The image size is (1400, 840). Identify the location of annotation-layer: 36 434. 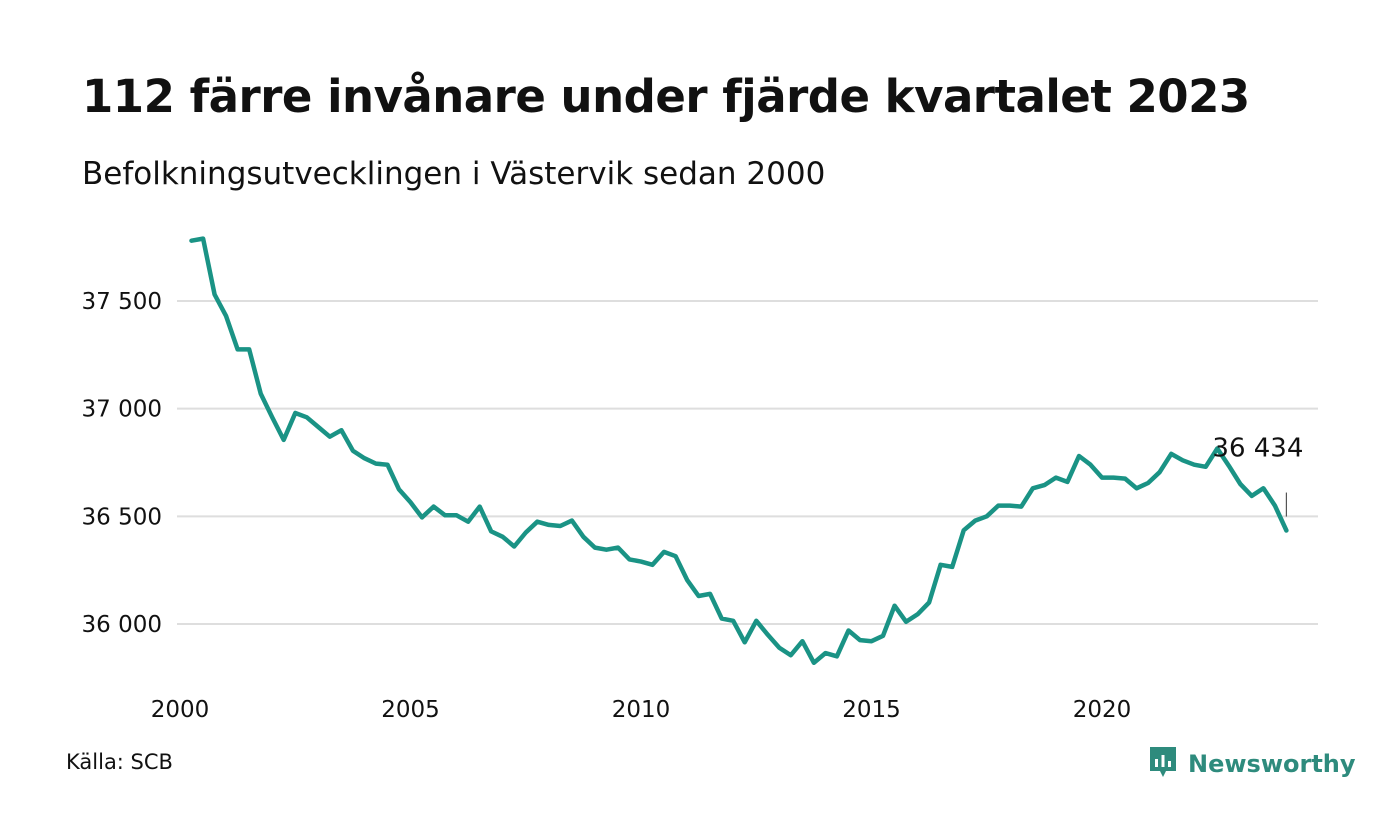
(1257, 475).